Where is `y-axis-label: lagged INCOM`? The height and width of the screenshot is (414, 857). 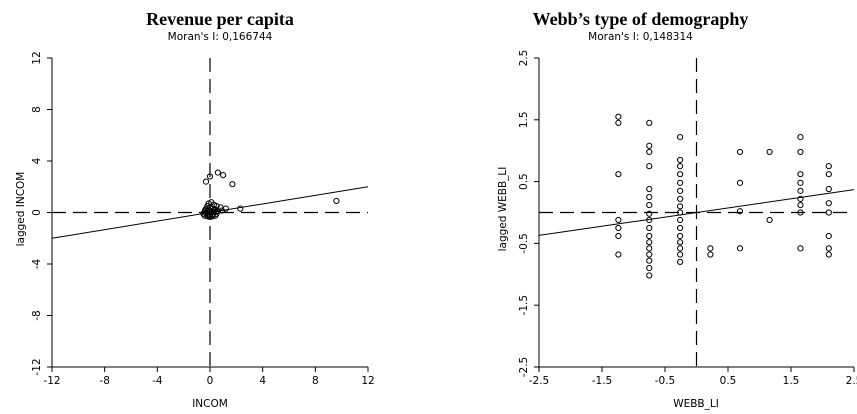
y-axis-label: lagged INCOM is located at coordinates (21, 209).